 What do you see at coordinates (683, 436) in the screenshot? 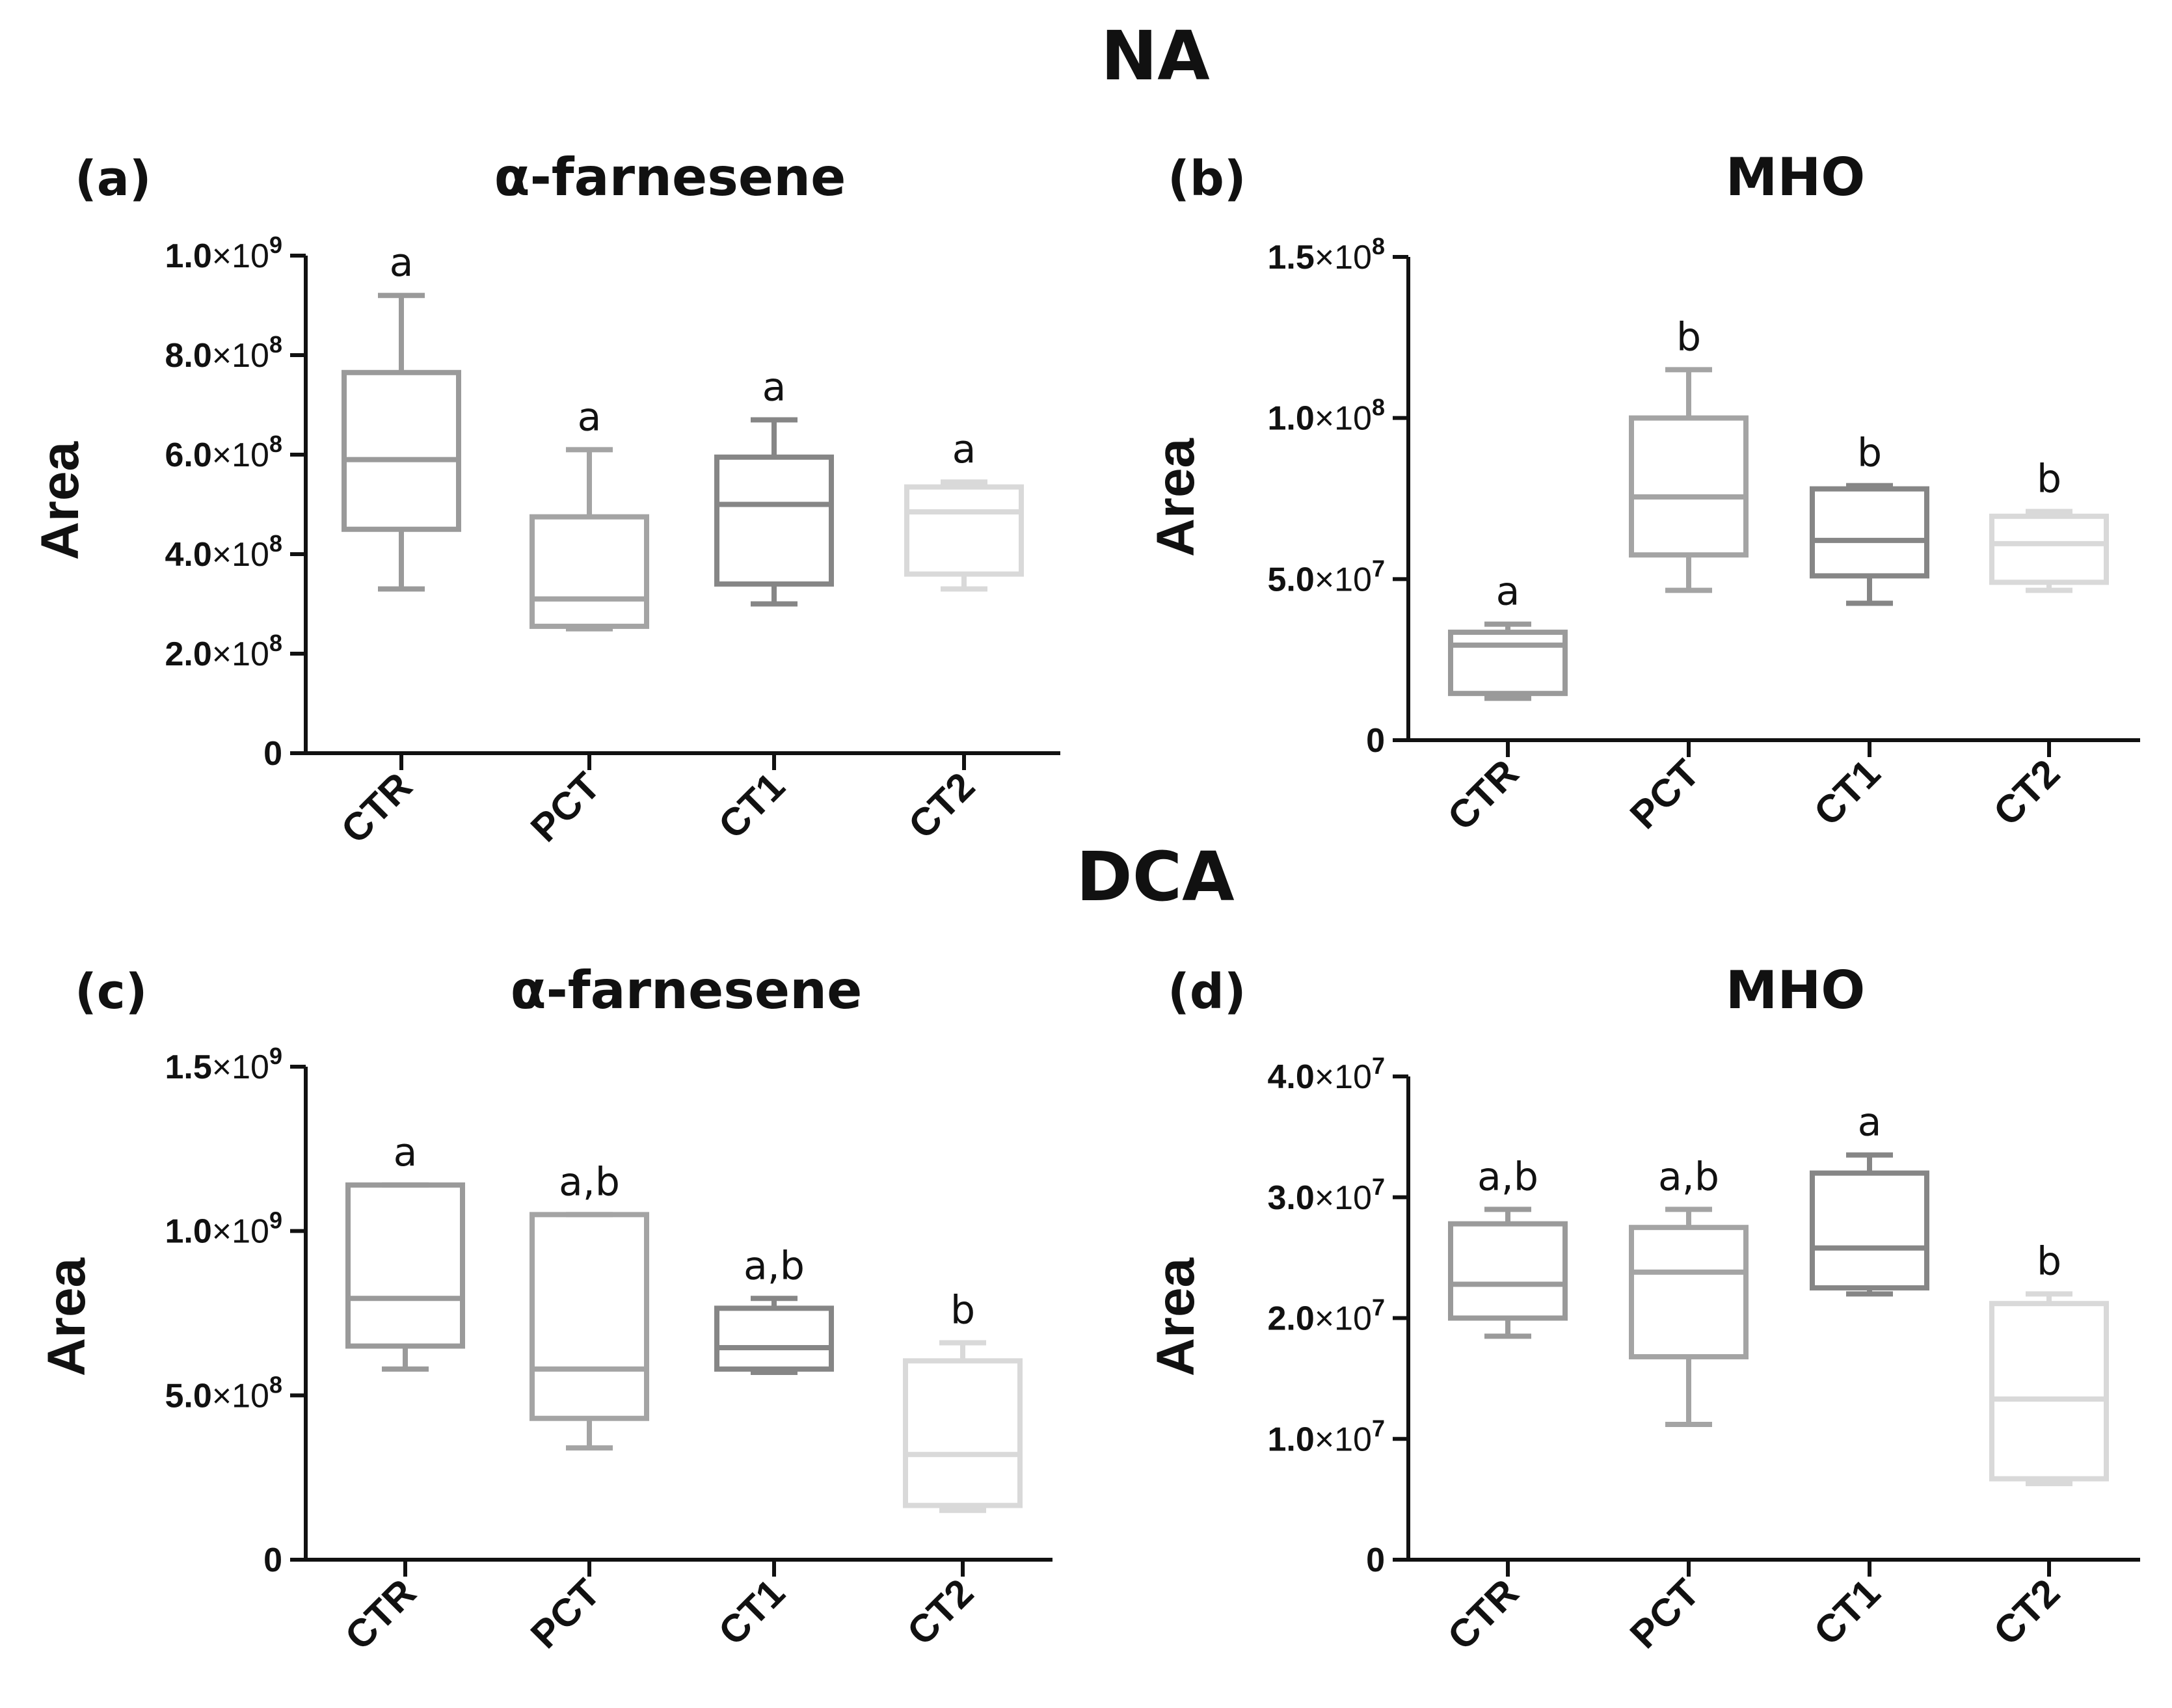
I see `box-series: a a a a` at bounding box center [683, 436].